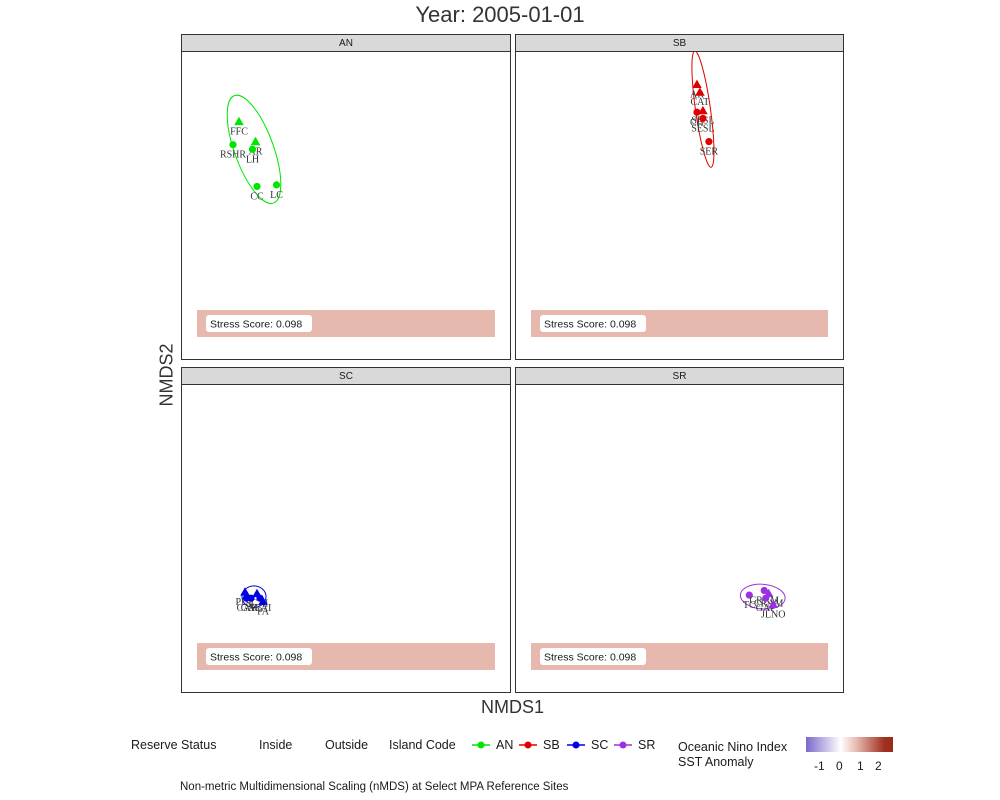 This screenshot has height=800, width=1000. I want to click on stress-box-sb, so click(593, 323).